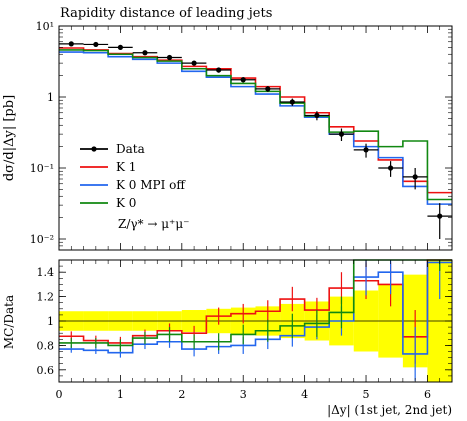  I want to click on legend-label: K 0, so click(126, 203).